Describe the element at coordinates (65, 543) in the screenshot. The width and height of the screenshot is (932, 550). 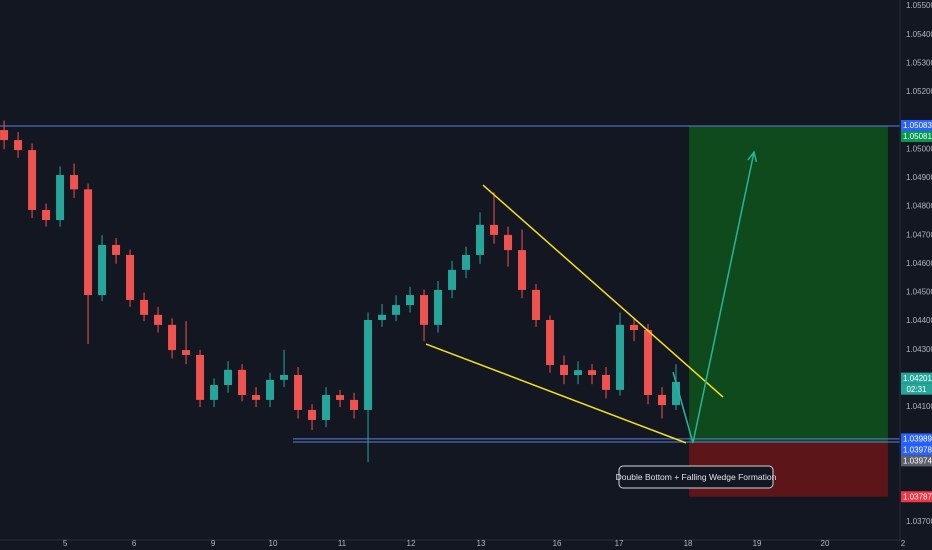
I see `x-tick-label: 5` at that location.